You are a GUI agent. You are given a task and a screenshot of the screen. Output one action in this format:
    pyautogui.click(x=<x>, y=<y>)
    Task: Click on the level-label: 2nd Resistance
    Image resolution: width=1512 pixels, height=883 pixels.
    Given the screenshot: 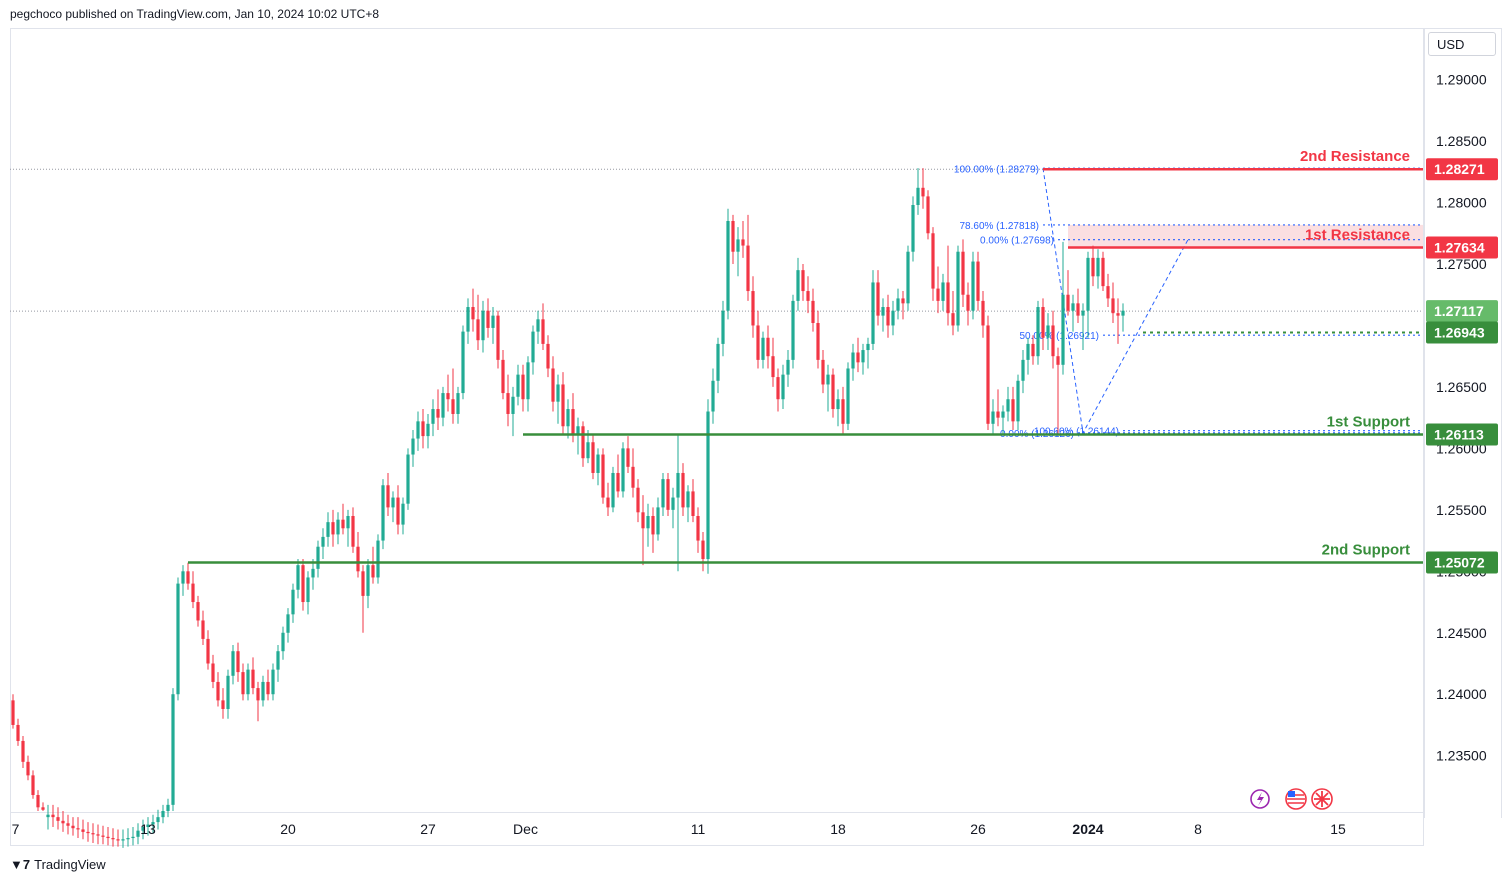 What is the action you would take?
    pyautogui.click(x=1355, y=156)
    